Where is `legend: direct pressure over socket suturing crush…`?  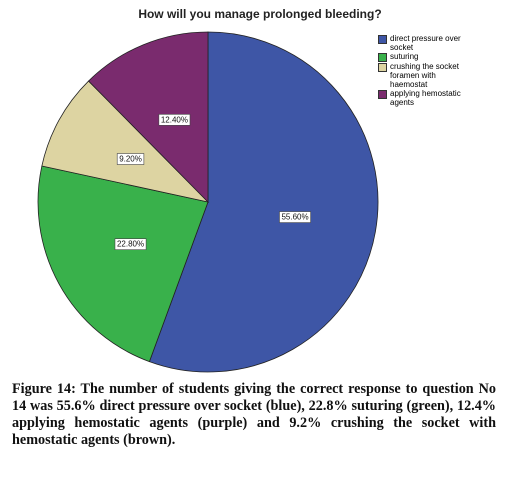
legend: direct pressure over socket suturing crush… is located at coordinates (442, 70).